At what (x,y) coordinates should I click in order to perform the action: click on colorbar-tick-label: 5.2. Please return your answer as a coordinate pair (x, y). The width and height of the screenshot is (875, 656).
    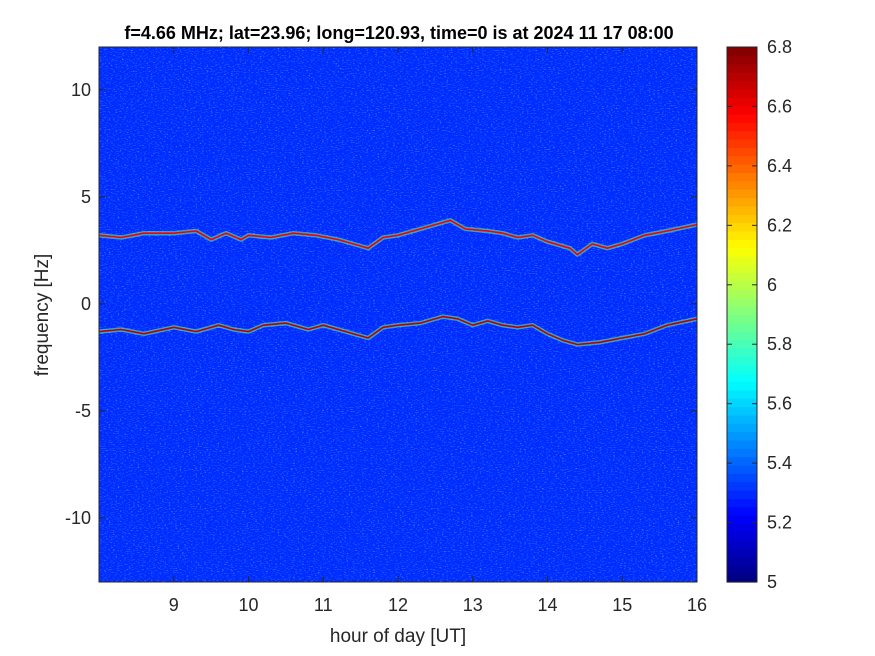
    Looking at the image, I should click on (779, 523).